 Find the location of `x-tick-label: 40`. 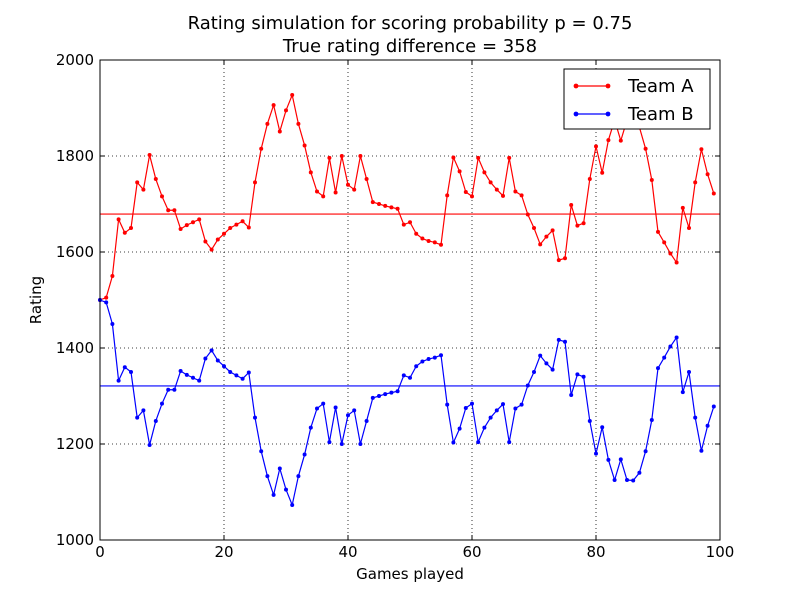

x-tick-label: 40 is located at coordinates (347, 552).